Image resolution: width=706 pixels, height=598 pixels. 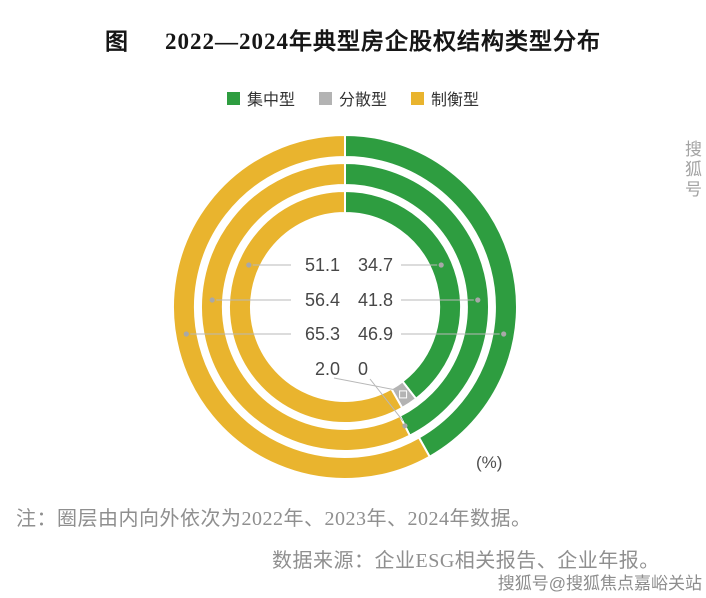 I want to click on leader-line-dispersed-2022, so click(x=366, y=384).